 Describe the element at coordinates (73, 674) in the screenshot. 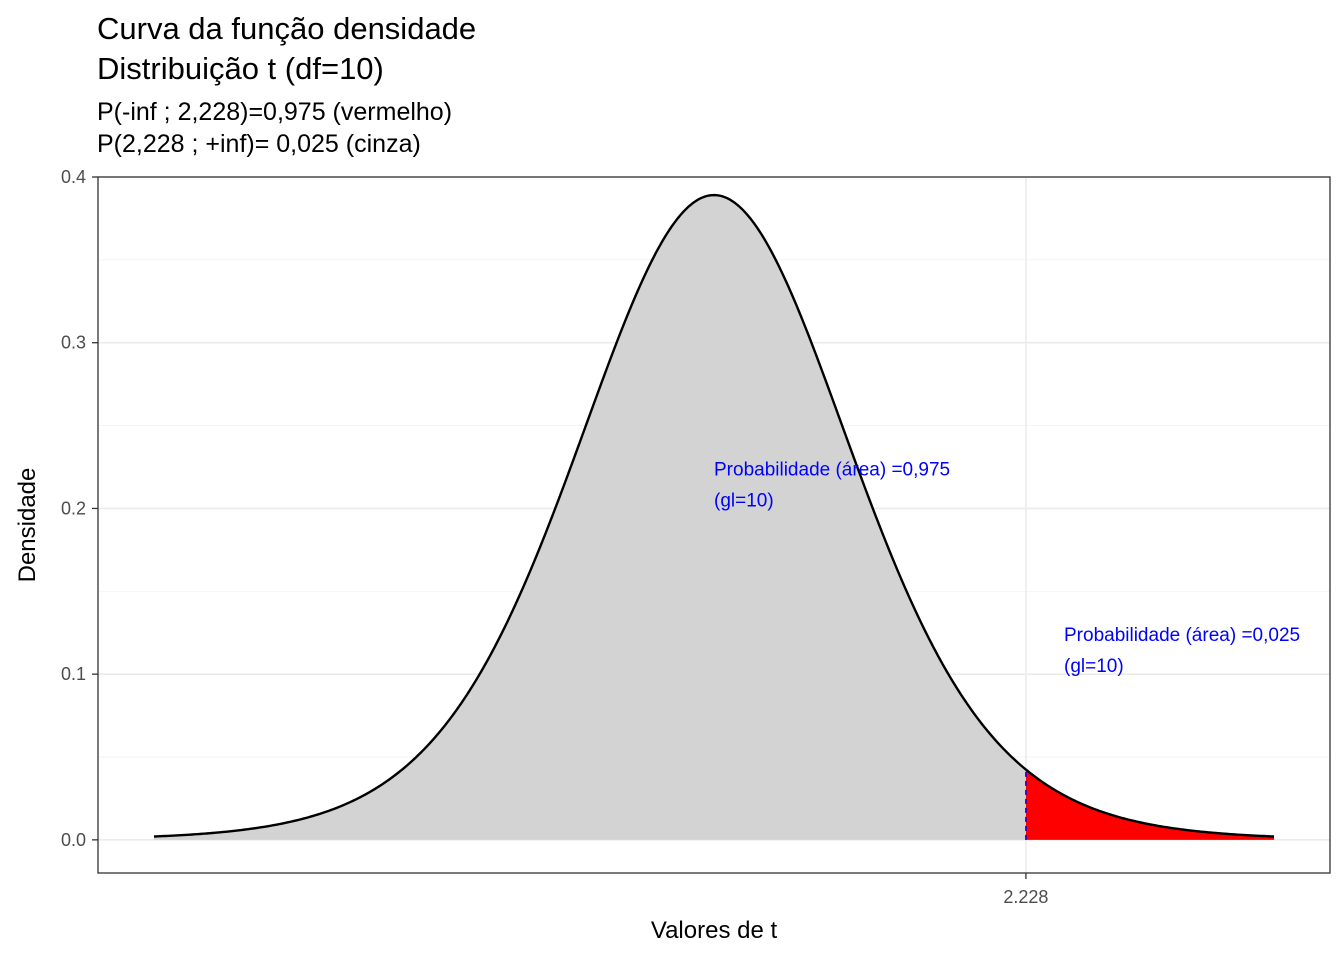

I see `y-tick-label: 0.1` at that location.